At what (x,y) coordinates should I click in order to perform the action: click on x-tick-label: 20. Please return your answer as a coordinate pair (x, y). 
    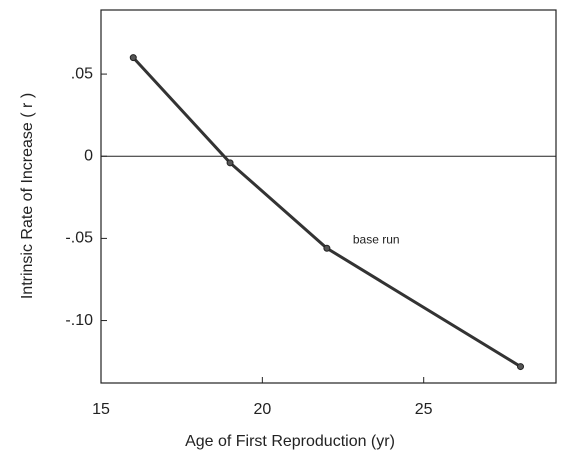
    Looking at the image, I should click on (262, 409).